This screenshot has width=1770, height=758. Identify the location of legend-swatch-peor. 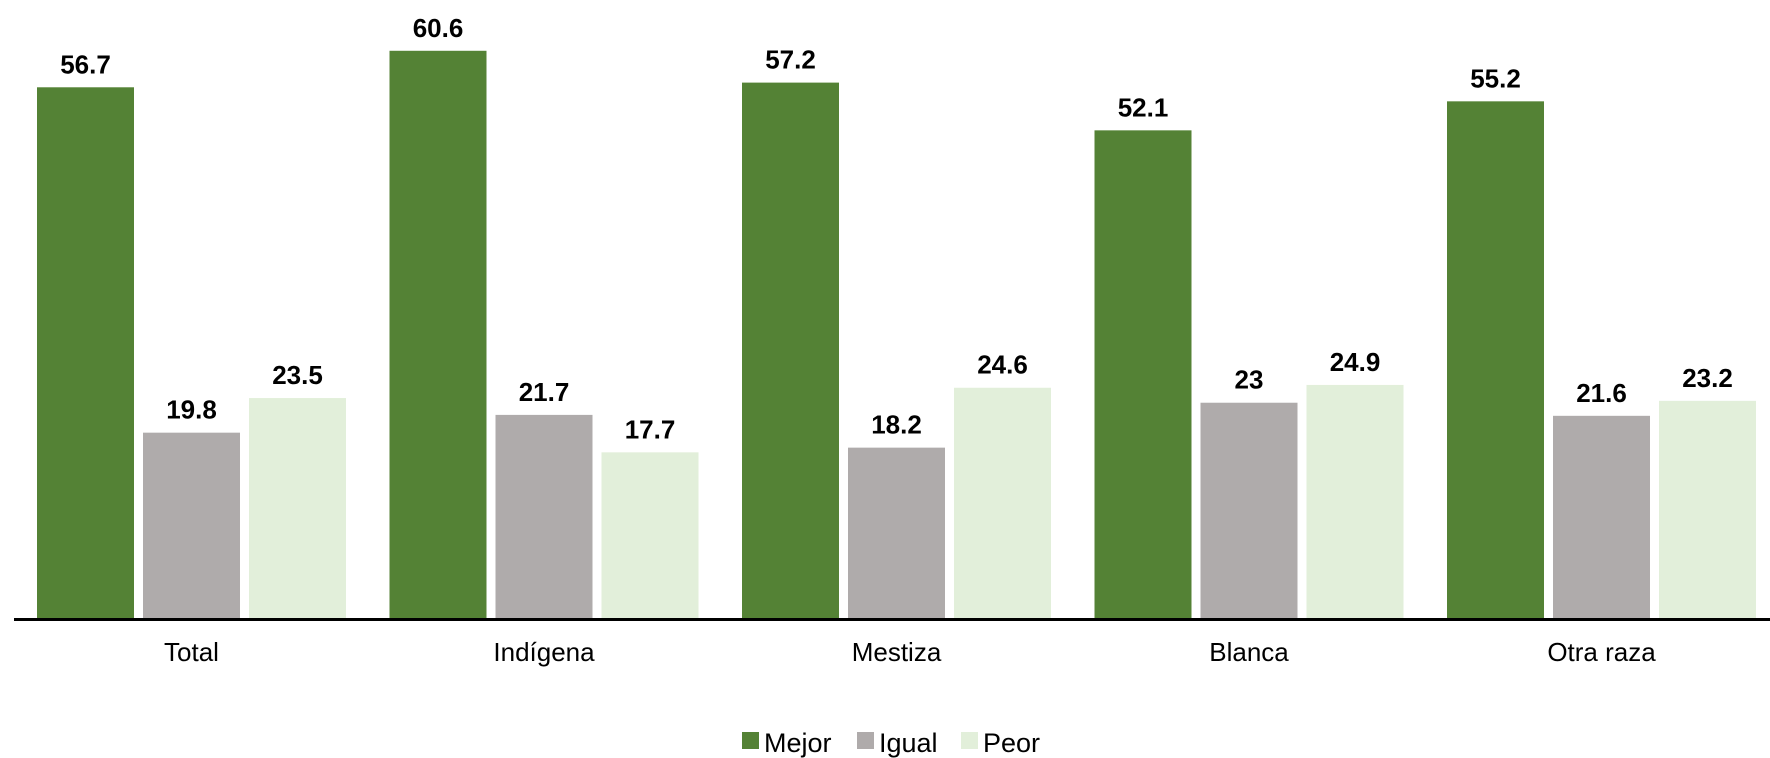
(969, 740).